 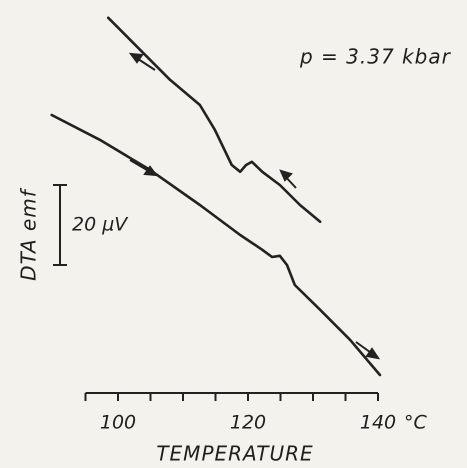 I want to click on x-tick-label: 100, so click(x=118, y=423).